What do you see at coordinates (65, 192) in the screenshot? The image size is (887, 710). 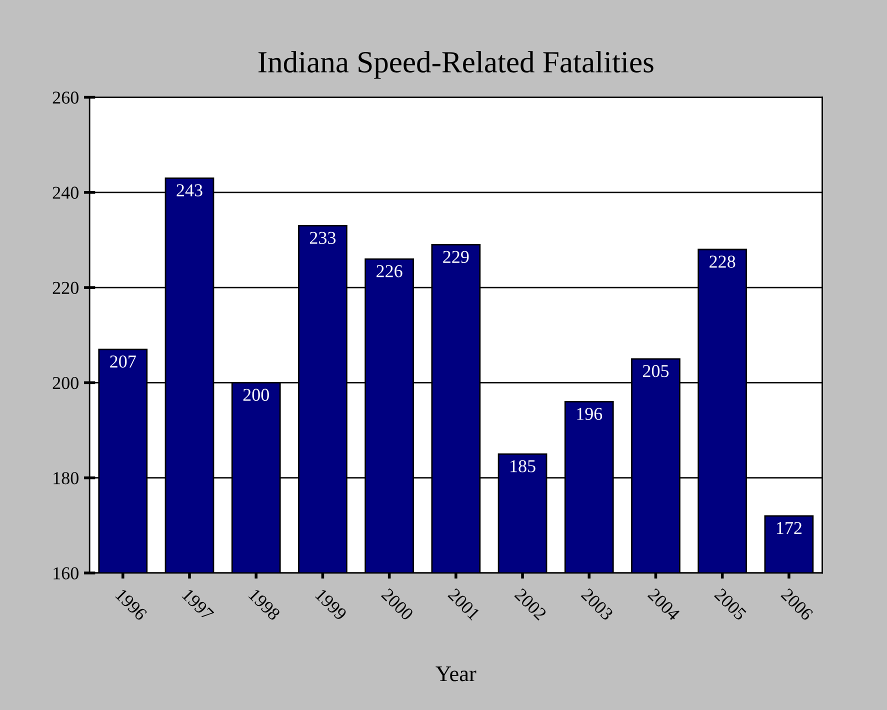 I see `y-tick-label: 240` at bounding box center [65, 192].